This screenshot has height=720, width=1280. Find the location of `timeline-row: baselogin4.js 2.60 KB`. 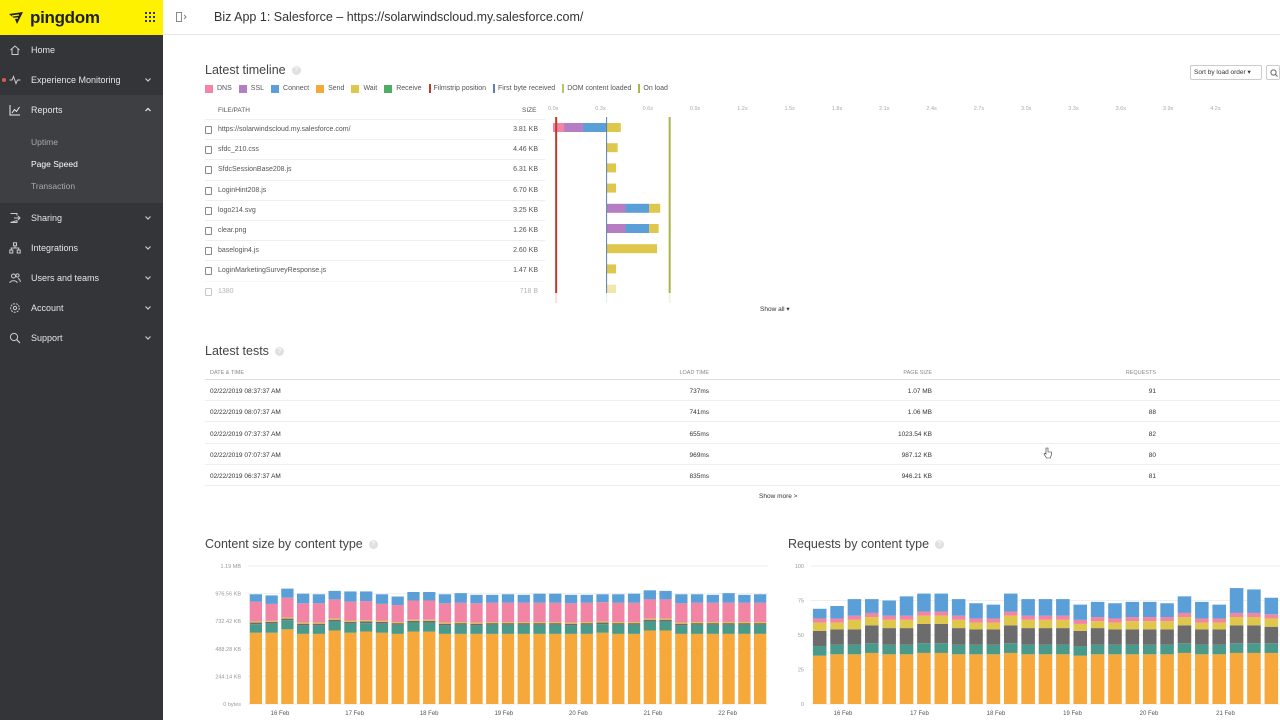

timeline-row: baselogin4.js 2.60 KB is located at coordinates (375, 250).